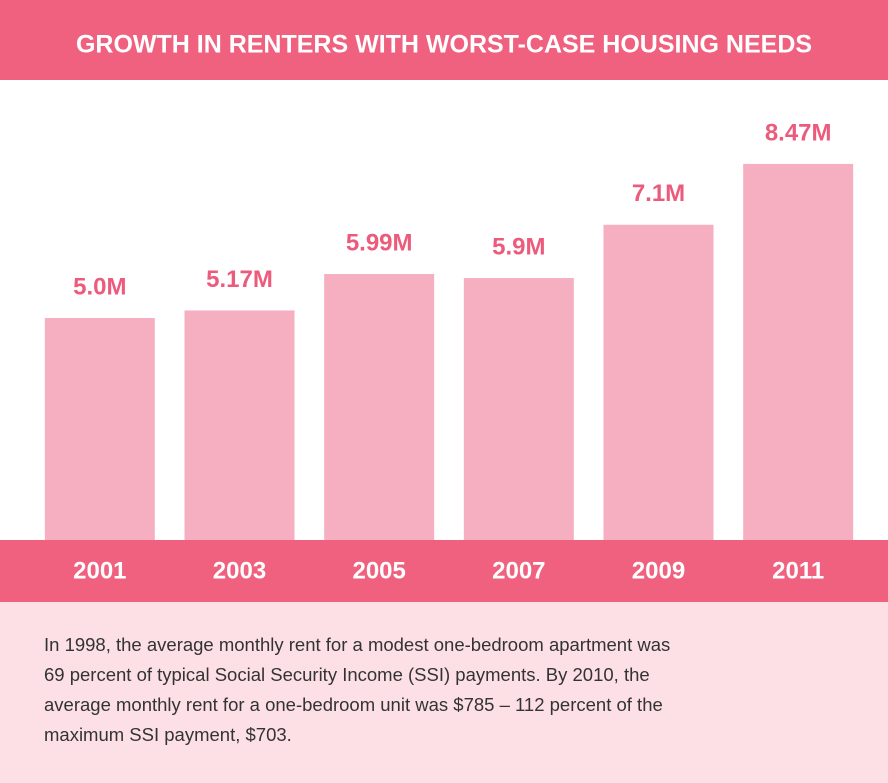  Describe the element at coordinates (444, 571) in the screenshot. I see `category-band` at that location.